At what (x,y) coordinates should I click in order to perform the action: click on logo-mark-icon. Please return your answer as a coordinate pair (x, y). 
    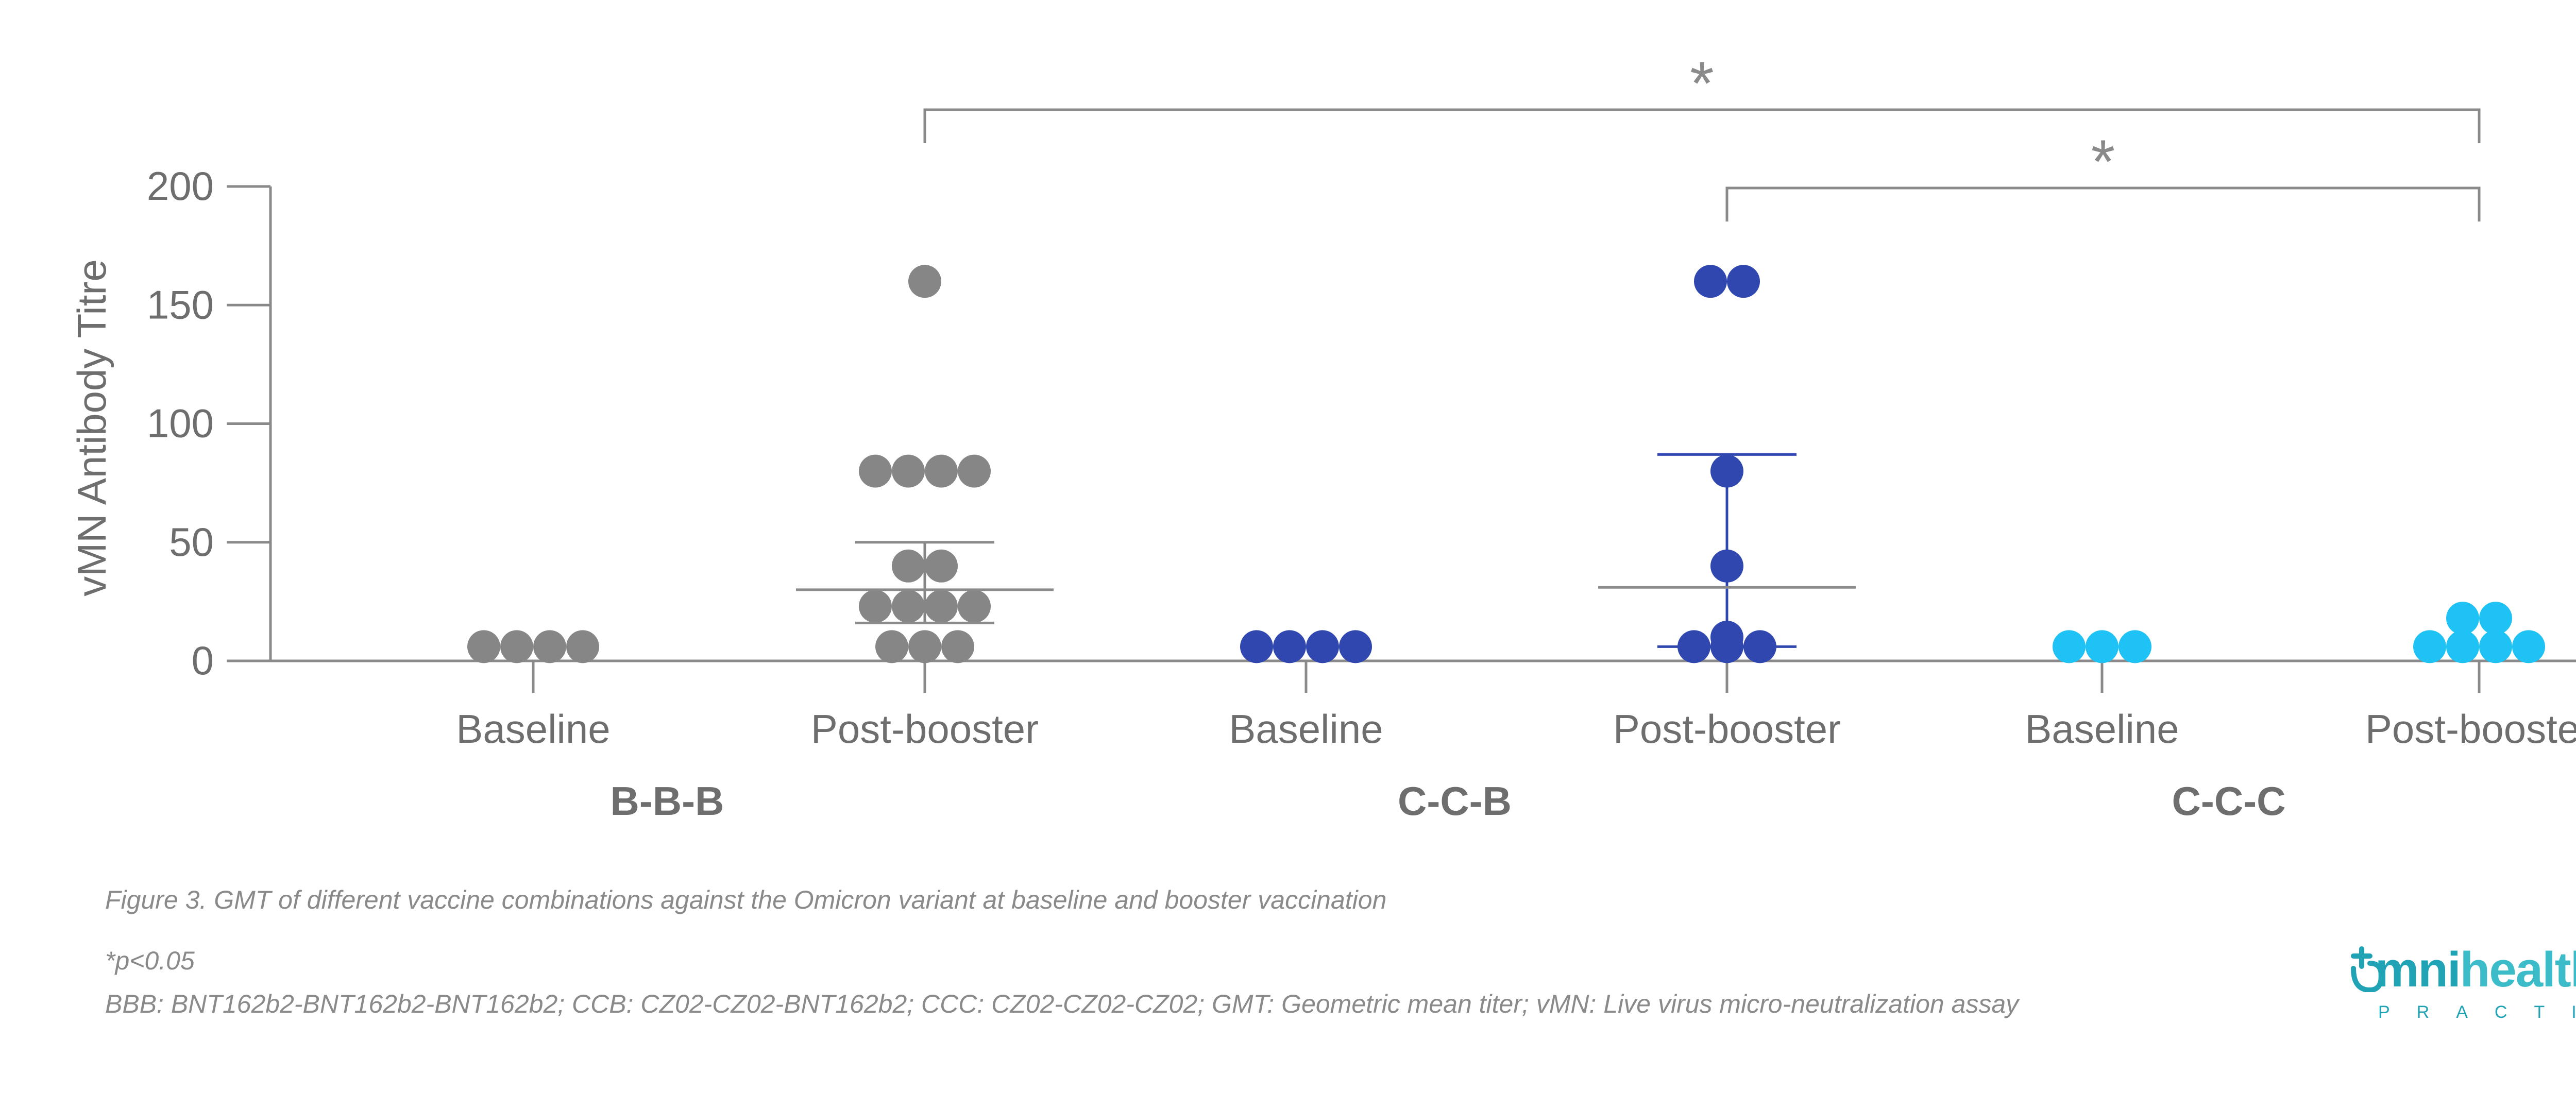
    Looking at the image, I should click on (2367, 969).